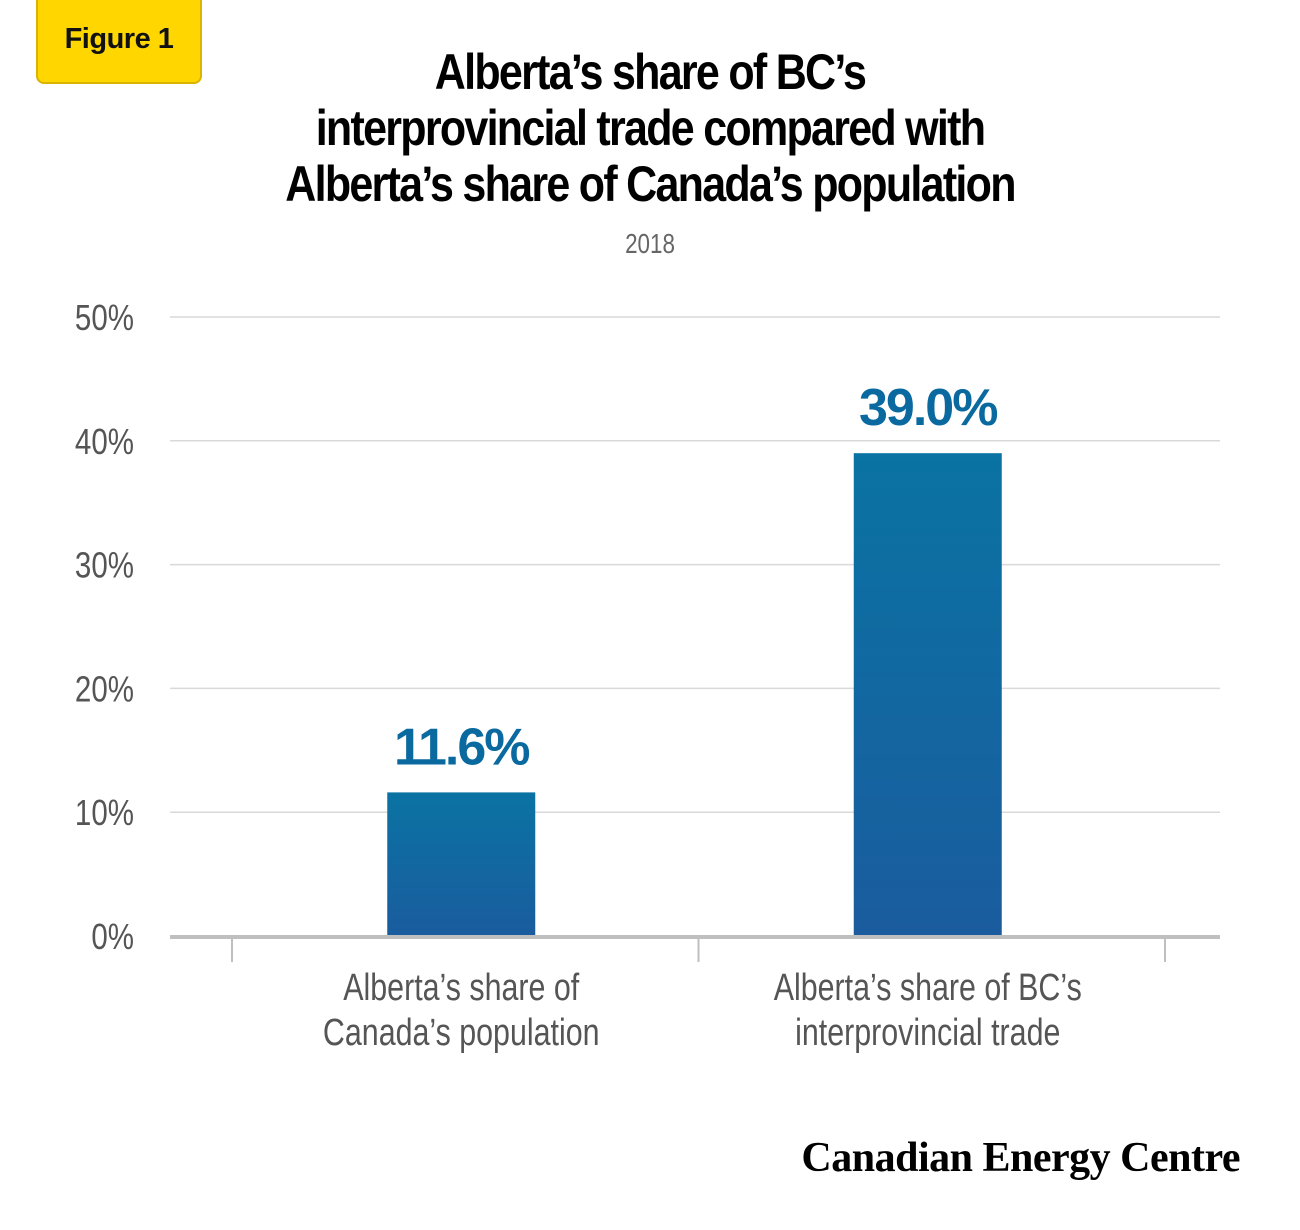 The height and width of the screenshot is (1230, 1300). Describe the element at coordinates (104, 626) in the screenshot. I see `y-axis-ticks: 0% 10% 20% 30% 40% 50%` at that location.